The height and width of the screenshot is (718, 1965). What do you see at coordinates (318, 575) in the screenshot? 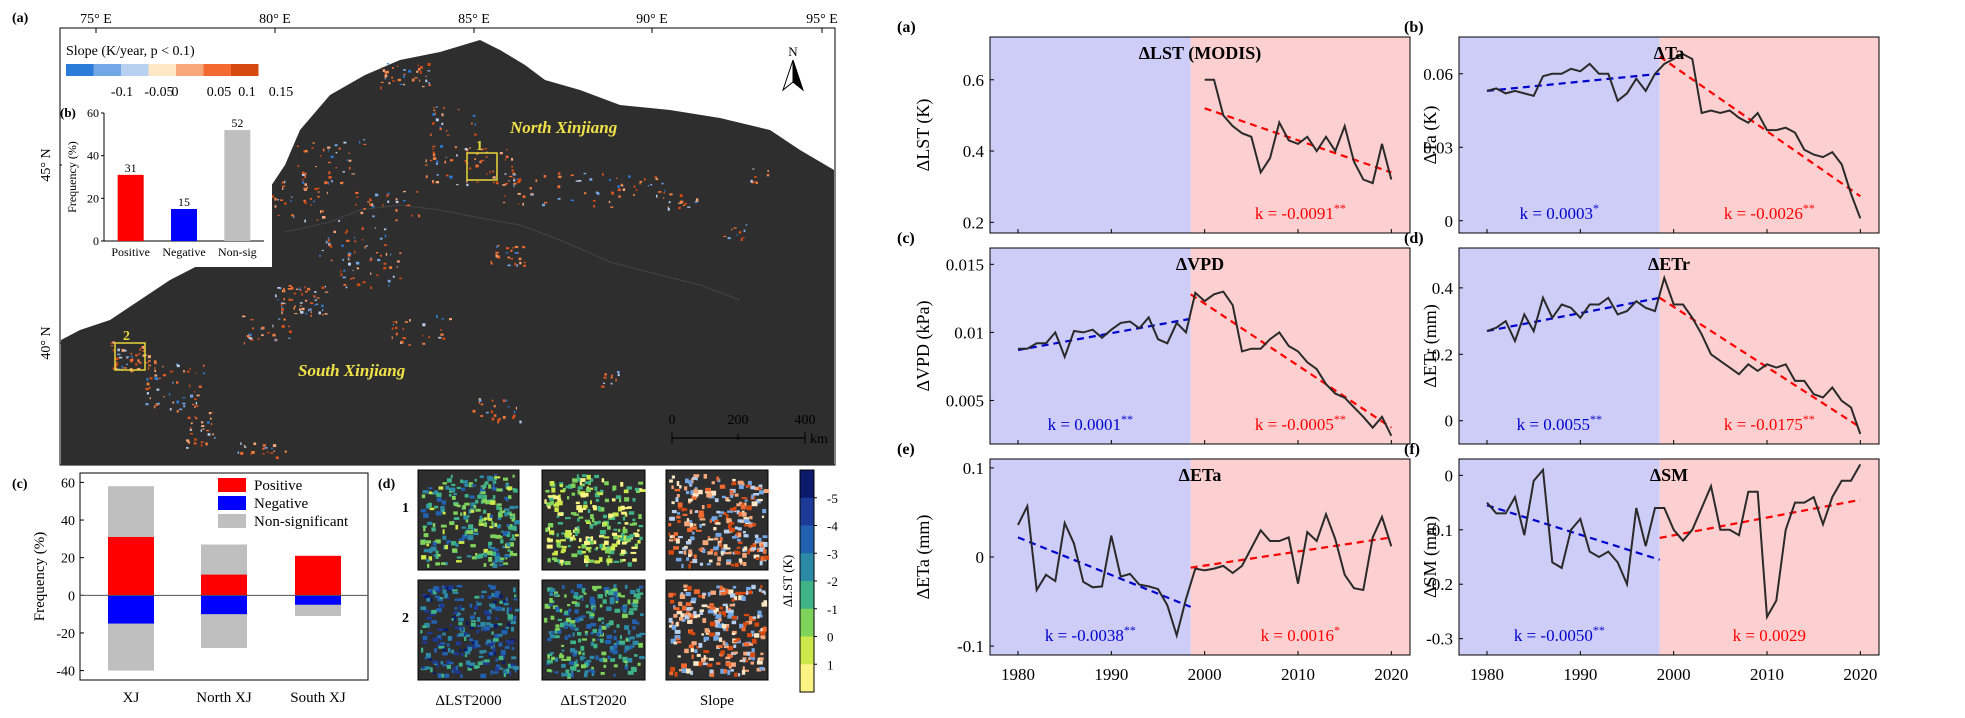
I see `stack-bar-positive` at bounding box center [318, 575].